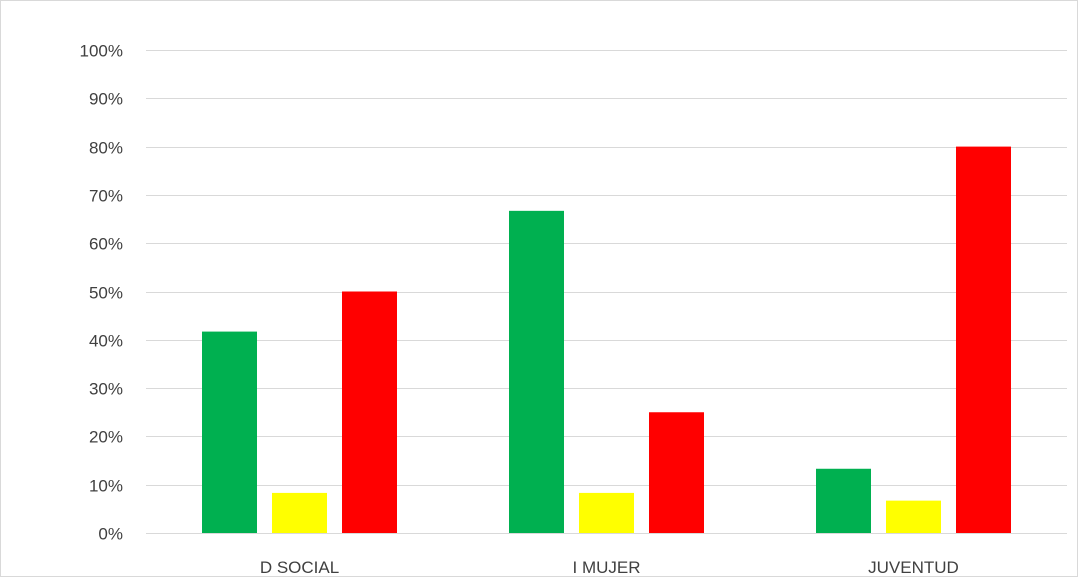 The height and width of the screenshot is (577, 1078). Describe the element at coordinates (106, 486) in the screenshot. I see `y-tick-label: 10%` at that location.